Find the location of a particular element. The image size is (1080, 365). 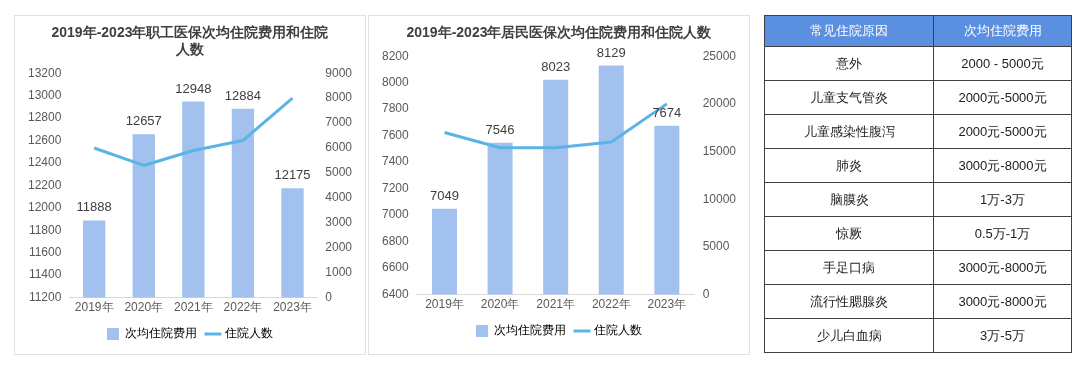

y-tick-label: 8200 is located at coordinates (395, 55).